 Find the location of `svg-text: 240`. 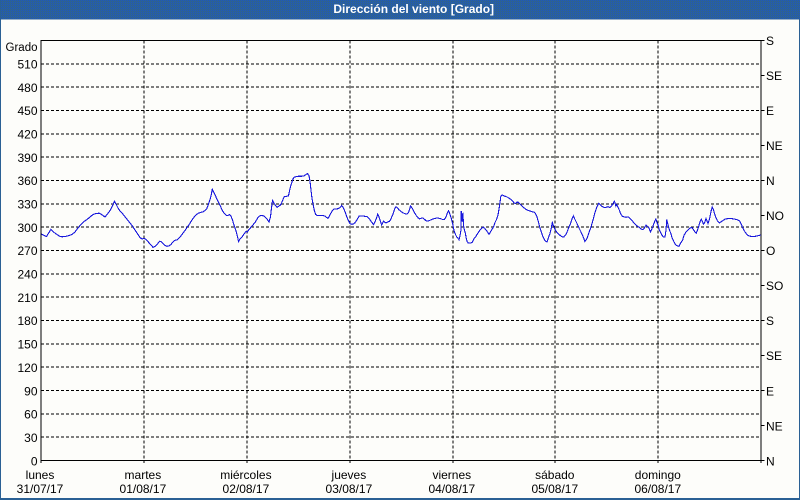

svg-text: 240 is located at coordinates (27, 275).